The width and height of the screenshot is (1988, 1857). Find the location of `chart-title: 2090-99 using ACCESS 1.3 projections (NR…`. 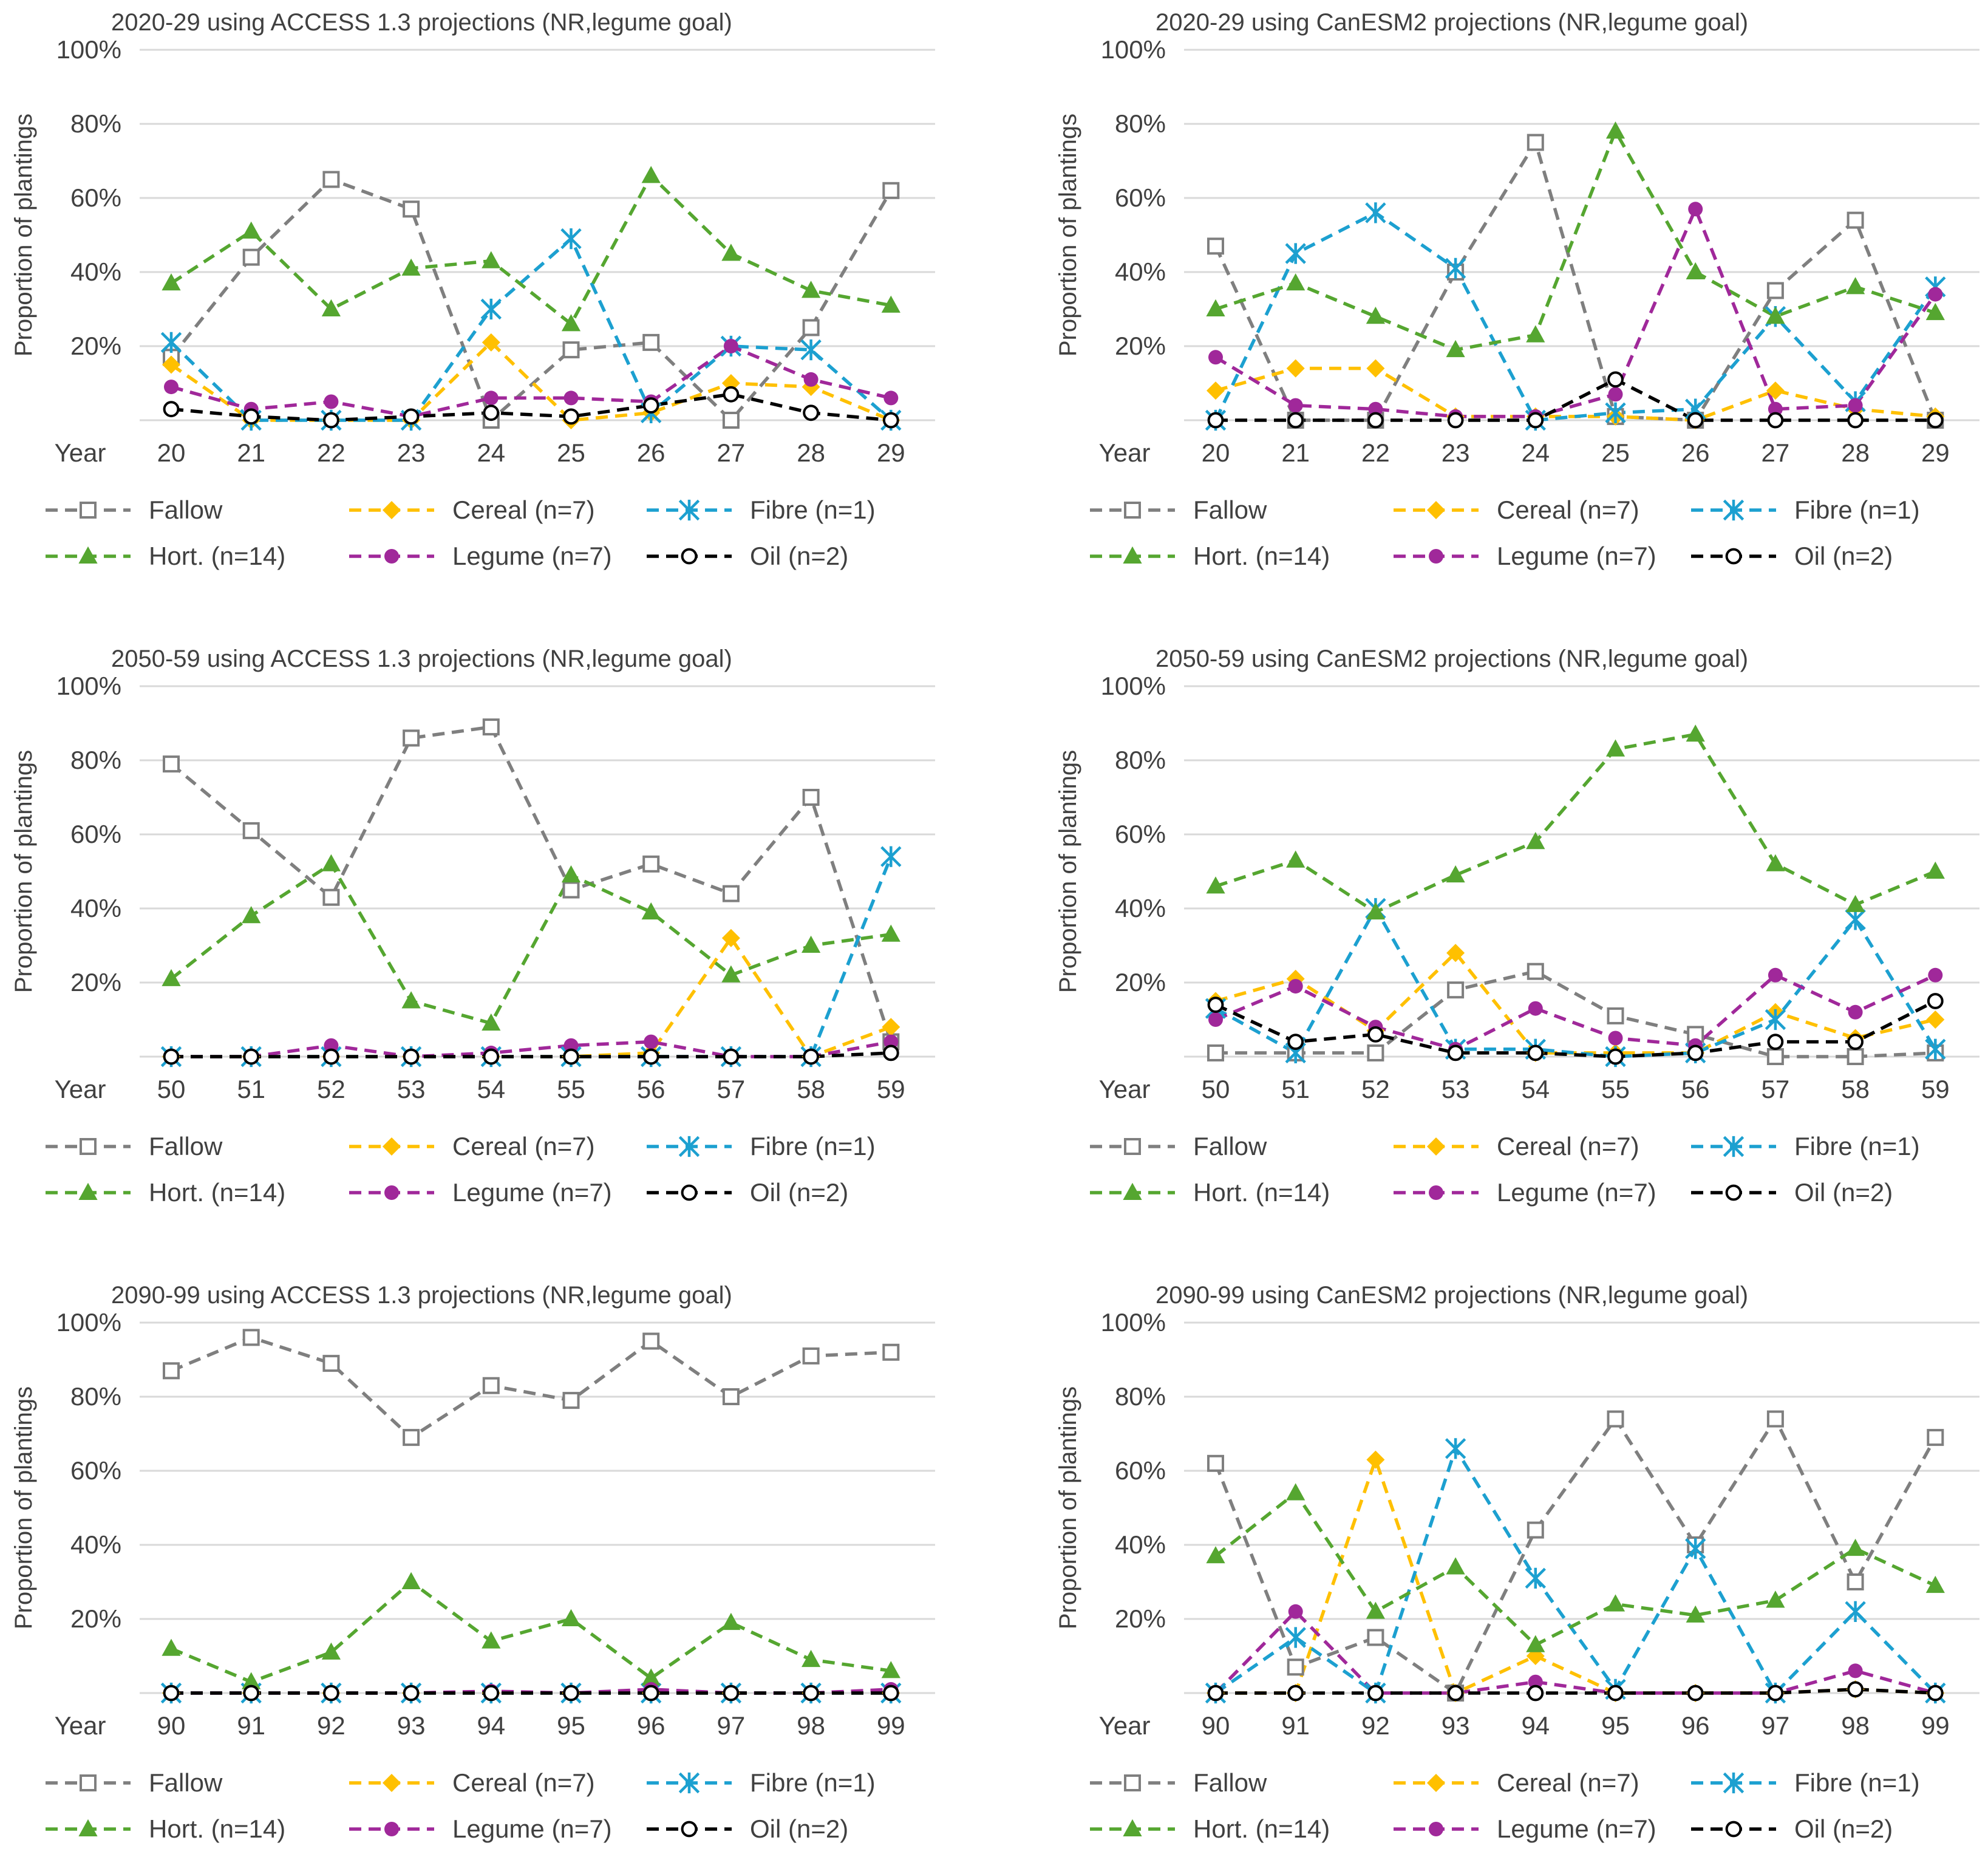

chart-title: 2090-99 using ACCESS 1.3 projections (NR… is located at coordinates (422, 1295).